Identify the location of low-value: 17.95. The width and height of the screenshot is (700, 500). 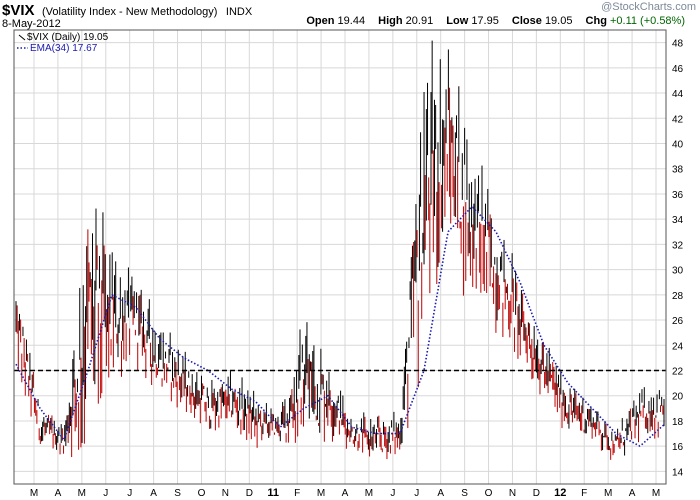
(485, 21).